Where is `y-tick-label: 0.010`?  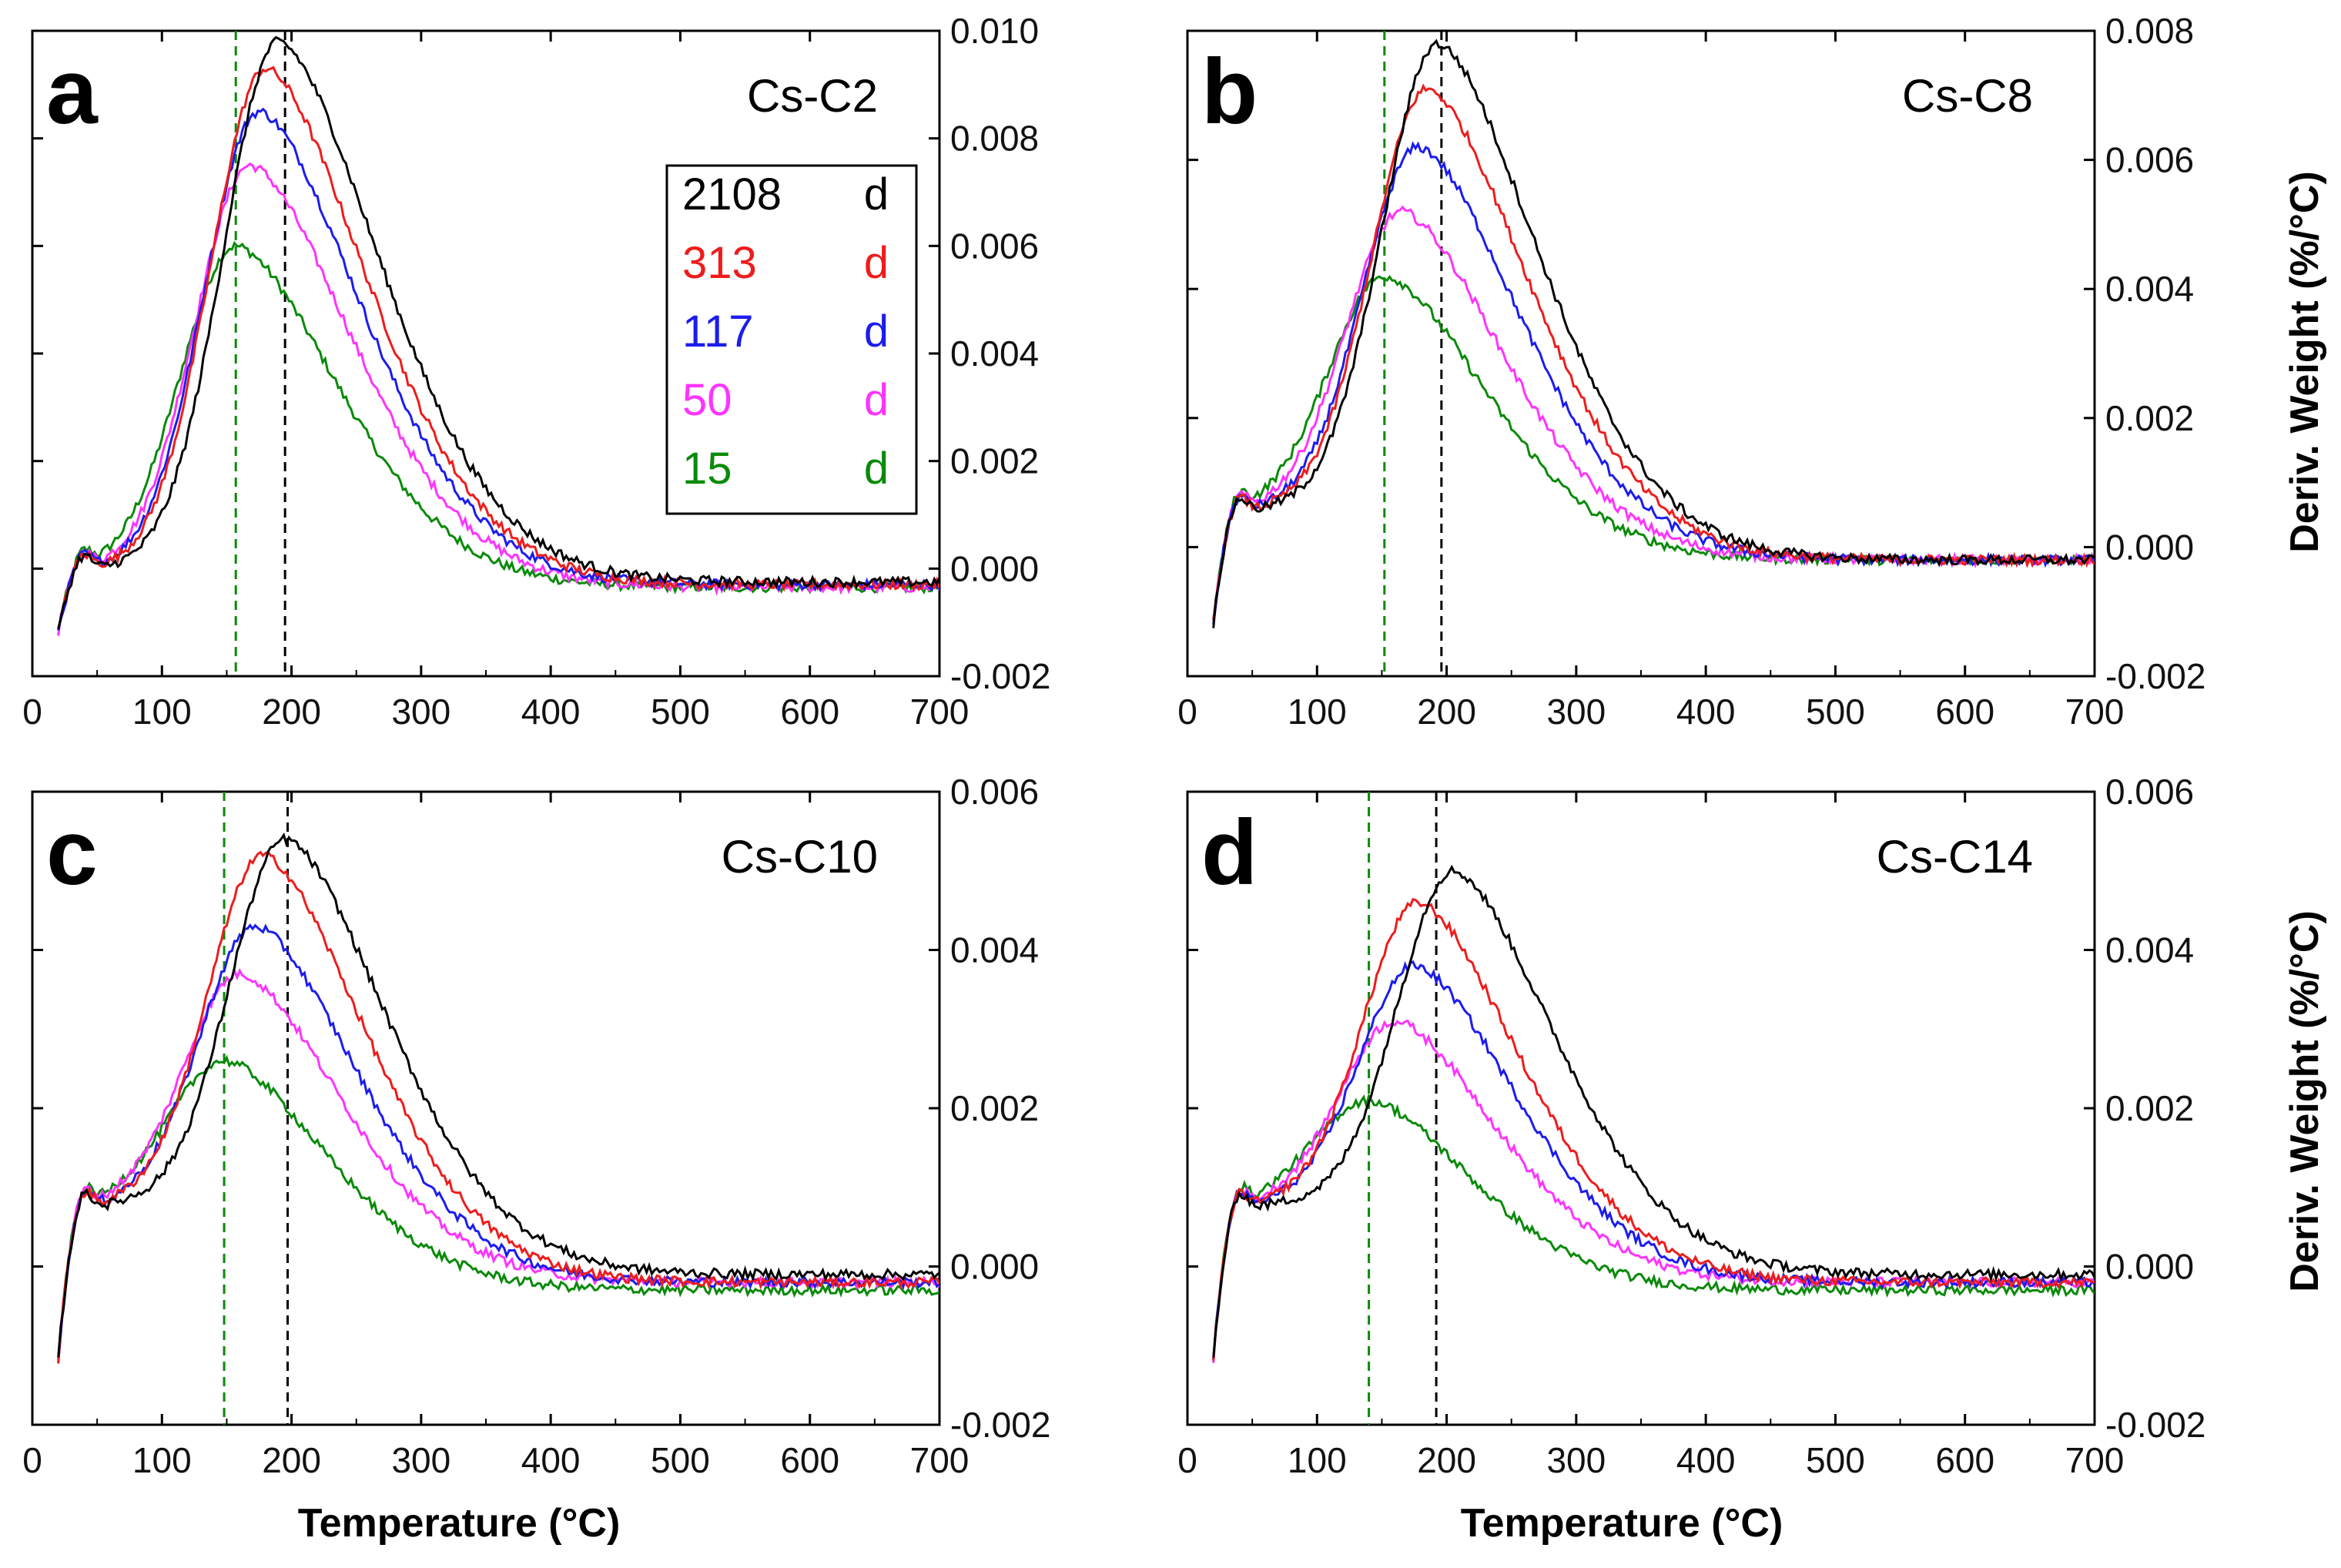
y-tick-label: 0.010 is located at coordinates (994, 31).